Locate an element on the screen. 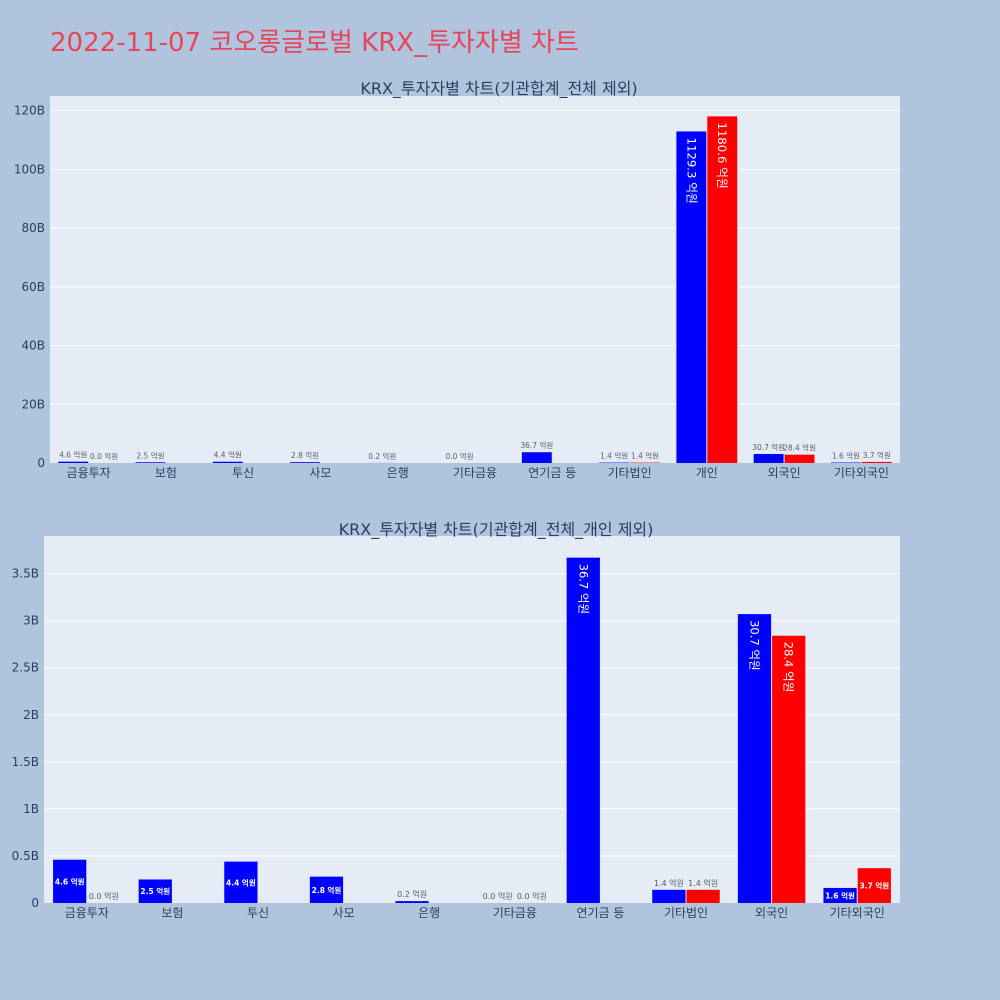 The height and width of the screenshot is (1000, 1000). y-tick-label: 2.5B is located at coordinates (25, 668).